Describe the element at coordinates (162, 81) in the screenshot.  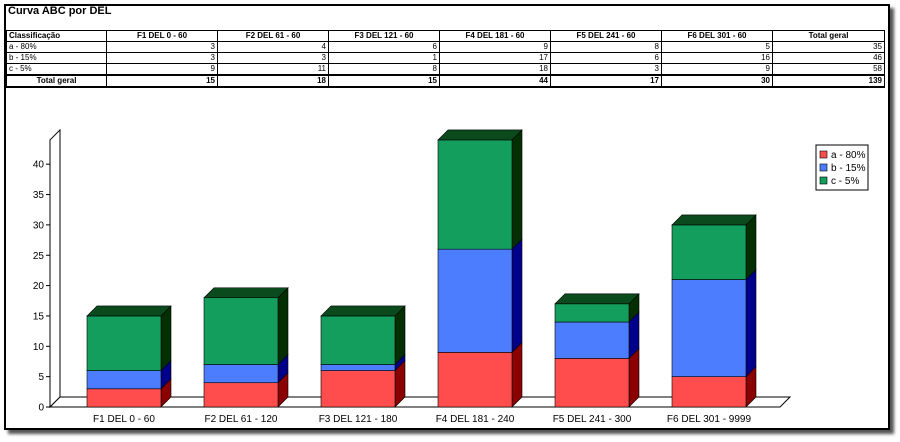
I see `table-cell: 15` at that location.